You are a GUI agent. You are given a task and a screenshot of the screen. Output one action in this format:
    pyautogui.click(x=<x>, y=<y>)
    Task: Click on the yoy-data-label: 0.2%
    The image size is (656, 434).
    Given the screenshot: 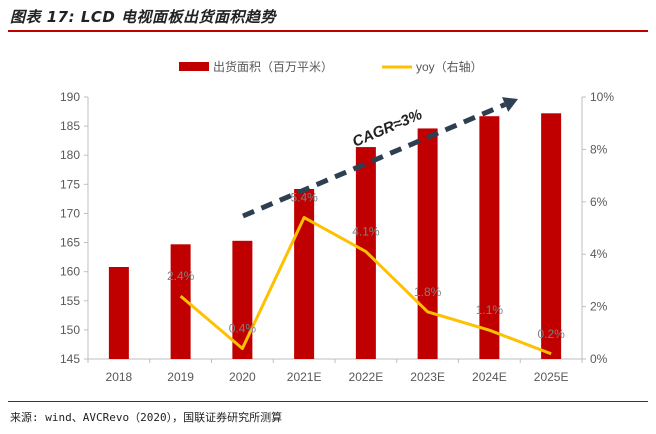 What is the action you would take?
    pyautogui.click(x=551, y=334)
    